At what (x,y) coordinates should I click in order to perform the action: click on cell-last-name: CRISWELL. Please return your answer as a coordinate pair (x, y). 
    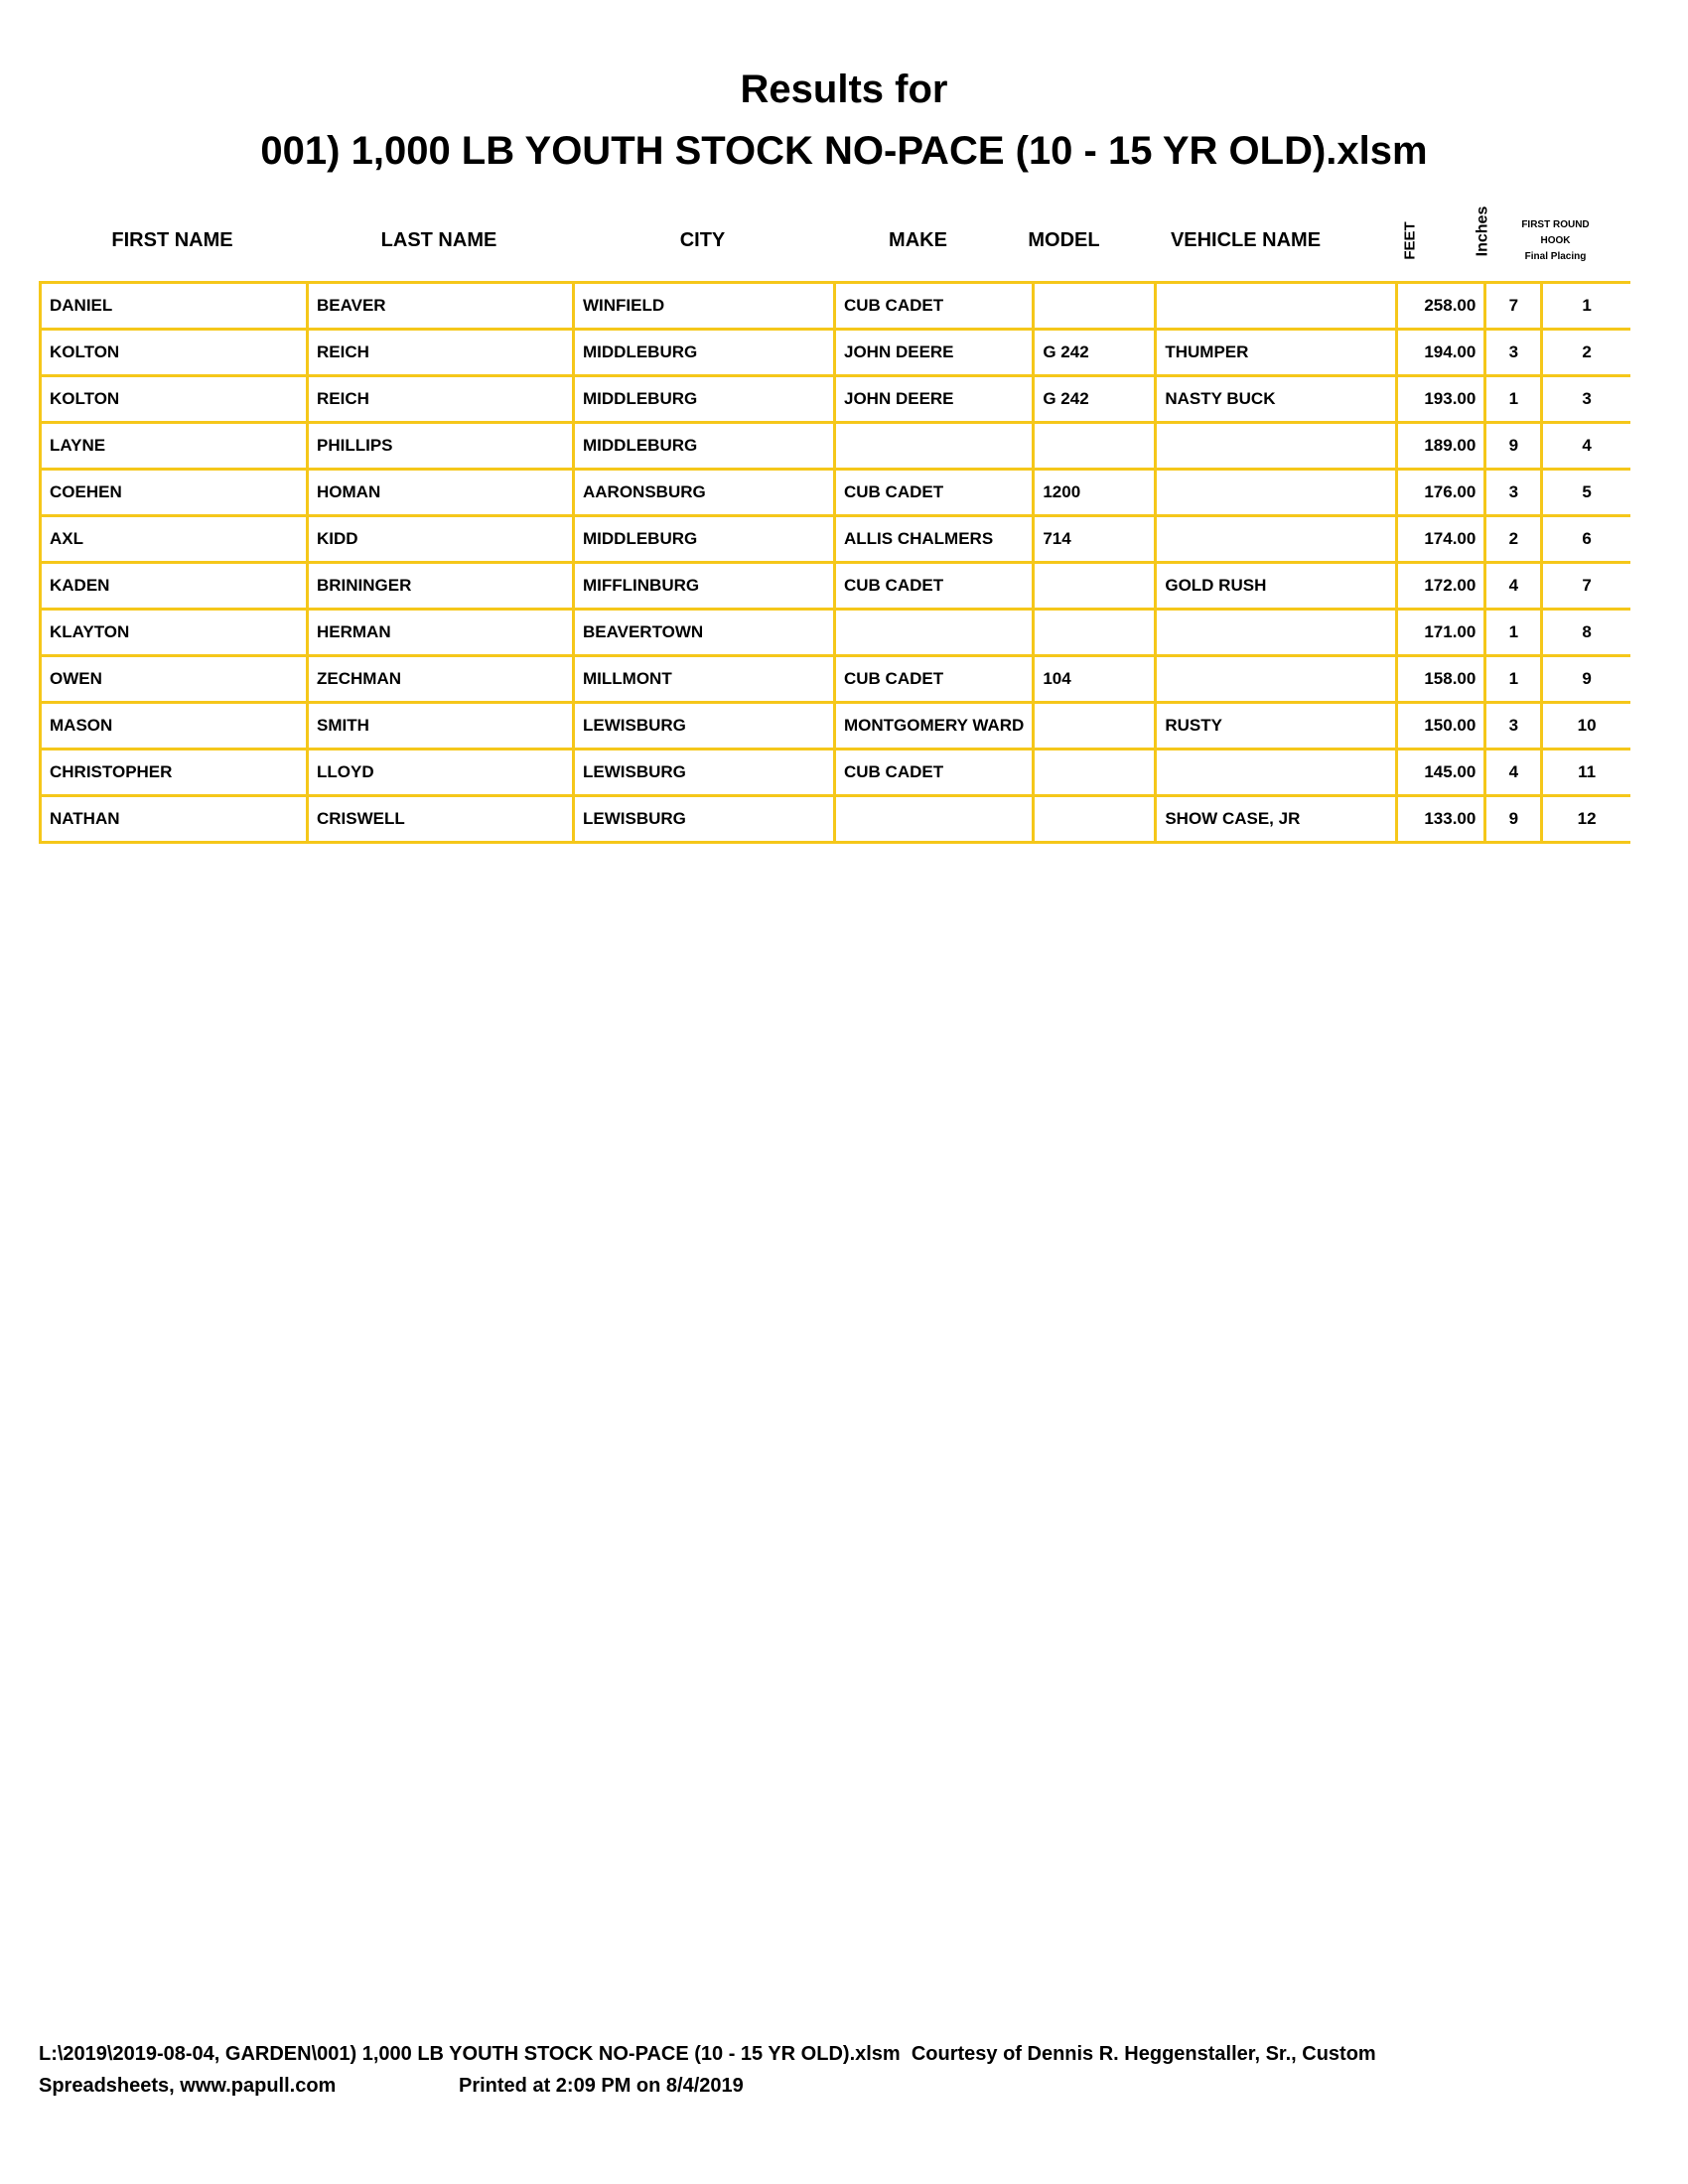
    Looking at the image, I should click on (440, 819).